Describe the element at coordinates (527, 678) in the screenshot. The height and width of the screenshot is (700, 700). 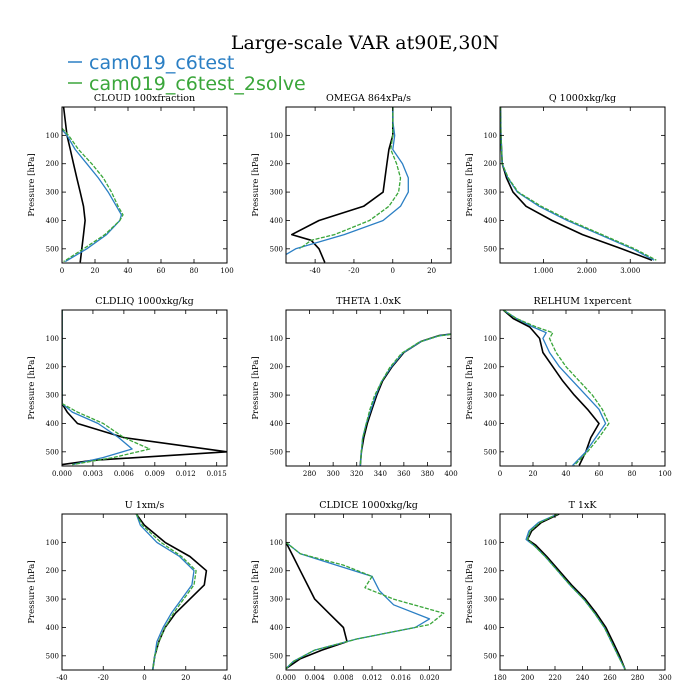
I see `x-tick-label: 200` at that location.